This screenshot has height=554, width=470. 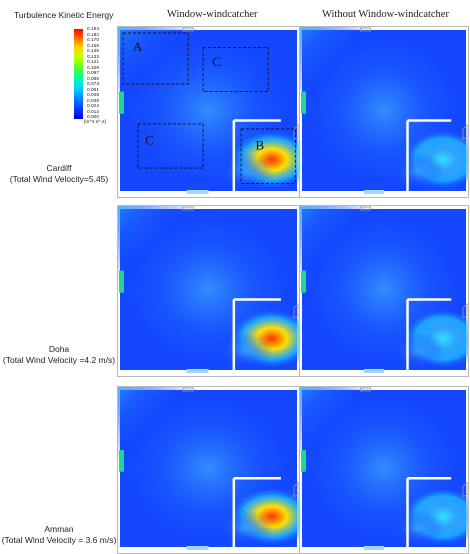 What do you see at coordinates (385, 14) in the screenshot?
I see `column-heading-without: Without Window-windcatcher` at bounding box center [385, 14].